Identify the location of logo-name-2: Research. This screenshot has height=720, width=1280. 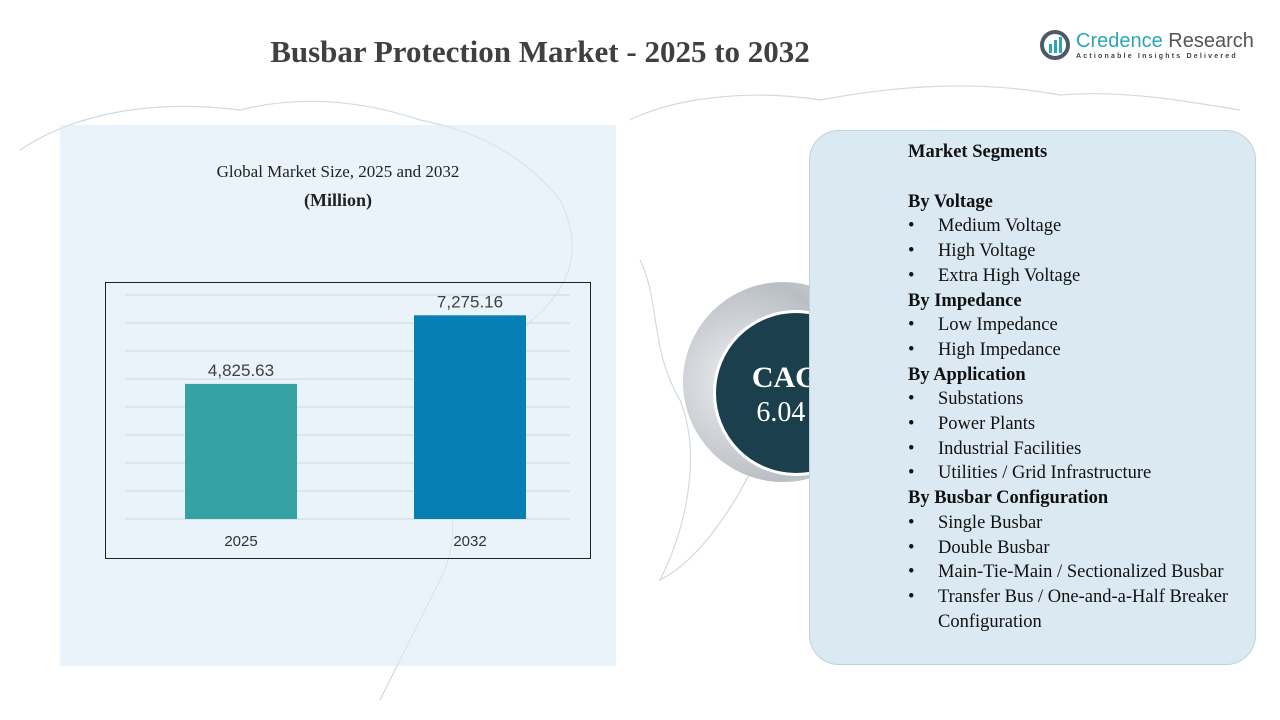
(1208, 41).